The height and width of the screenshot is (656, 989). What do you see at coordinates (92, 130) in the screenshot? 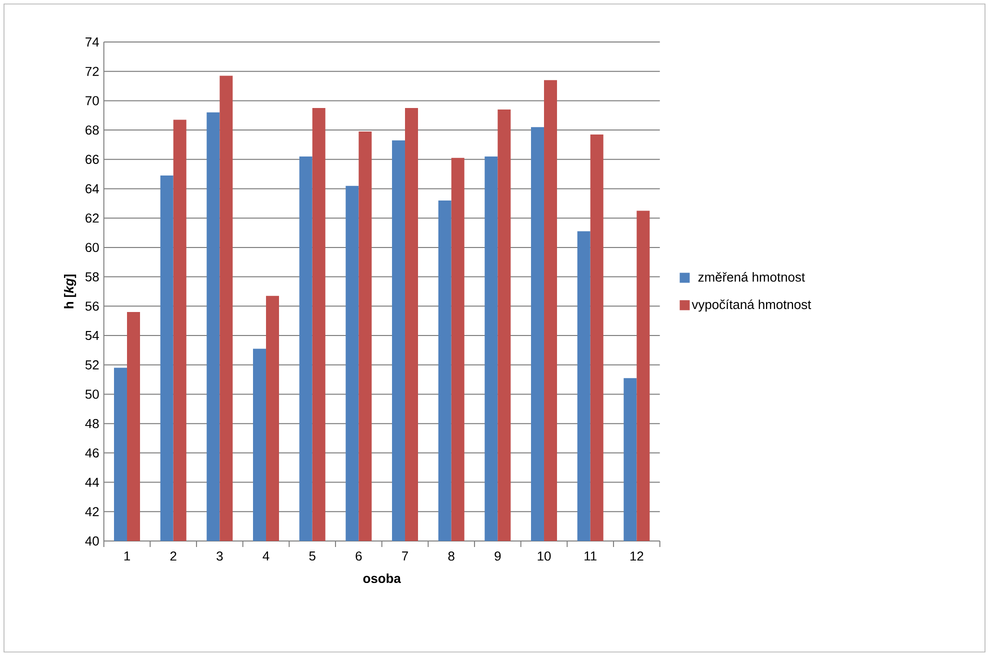
I see `y-tick-label: 68` at bounding box center [92, 130].